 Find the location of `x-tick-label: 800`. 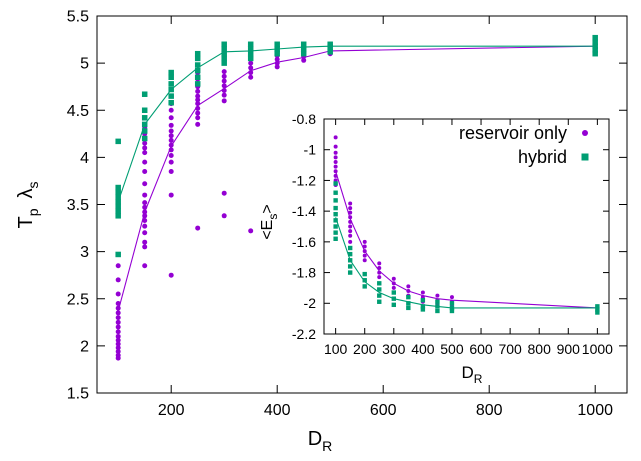

x-tick-label: 800 is located at coordinates (540, 349).